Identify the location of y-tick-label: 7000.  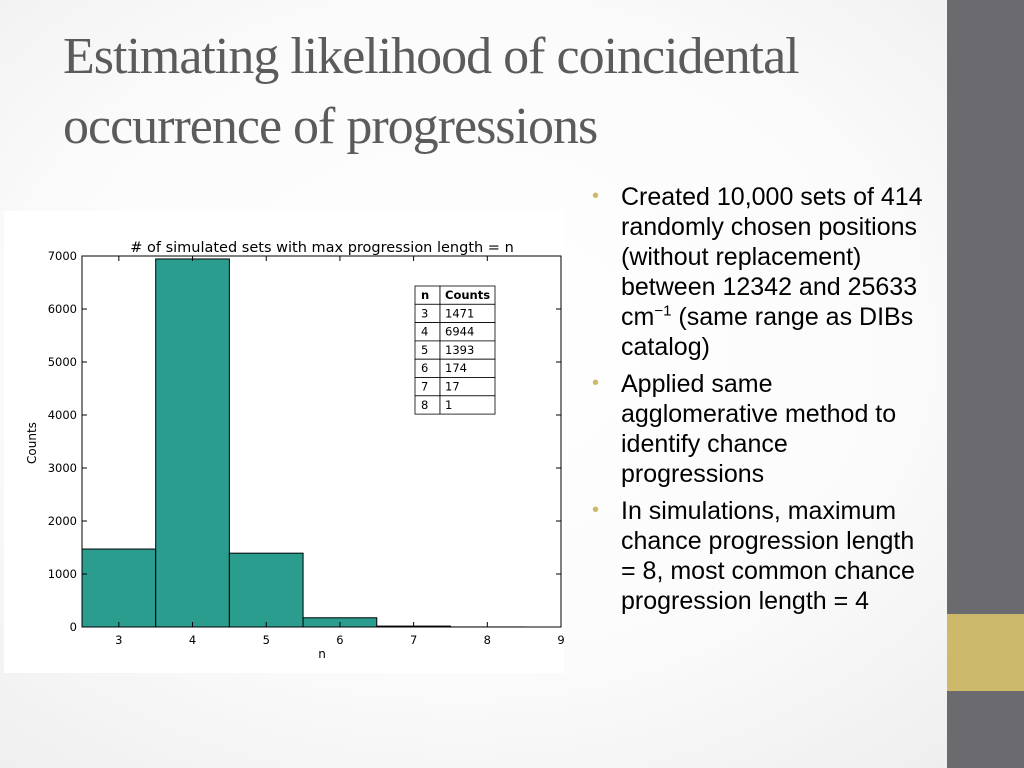
(62, 256).